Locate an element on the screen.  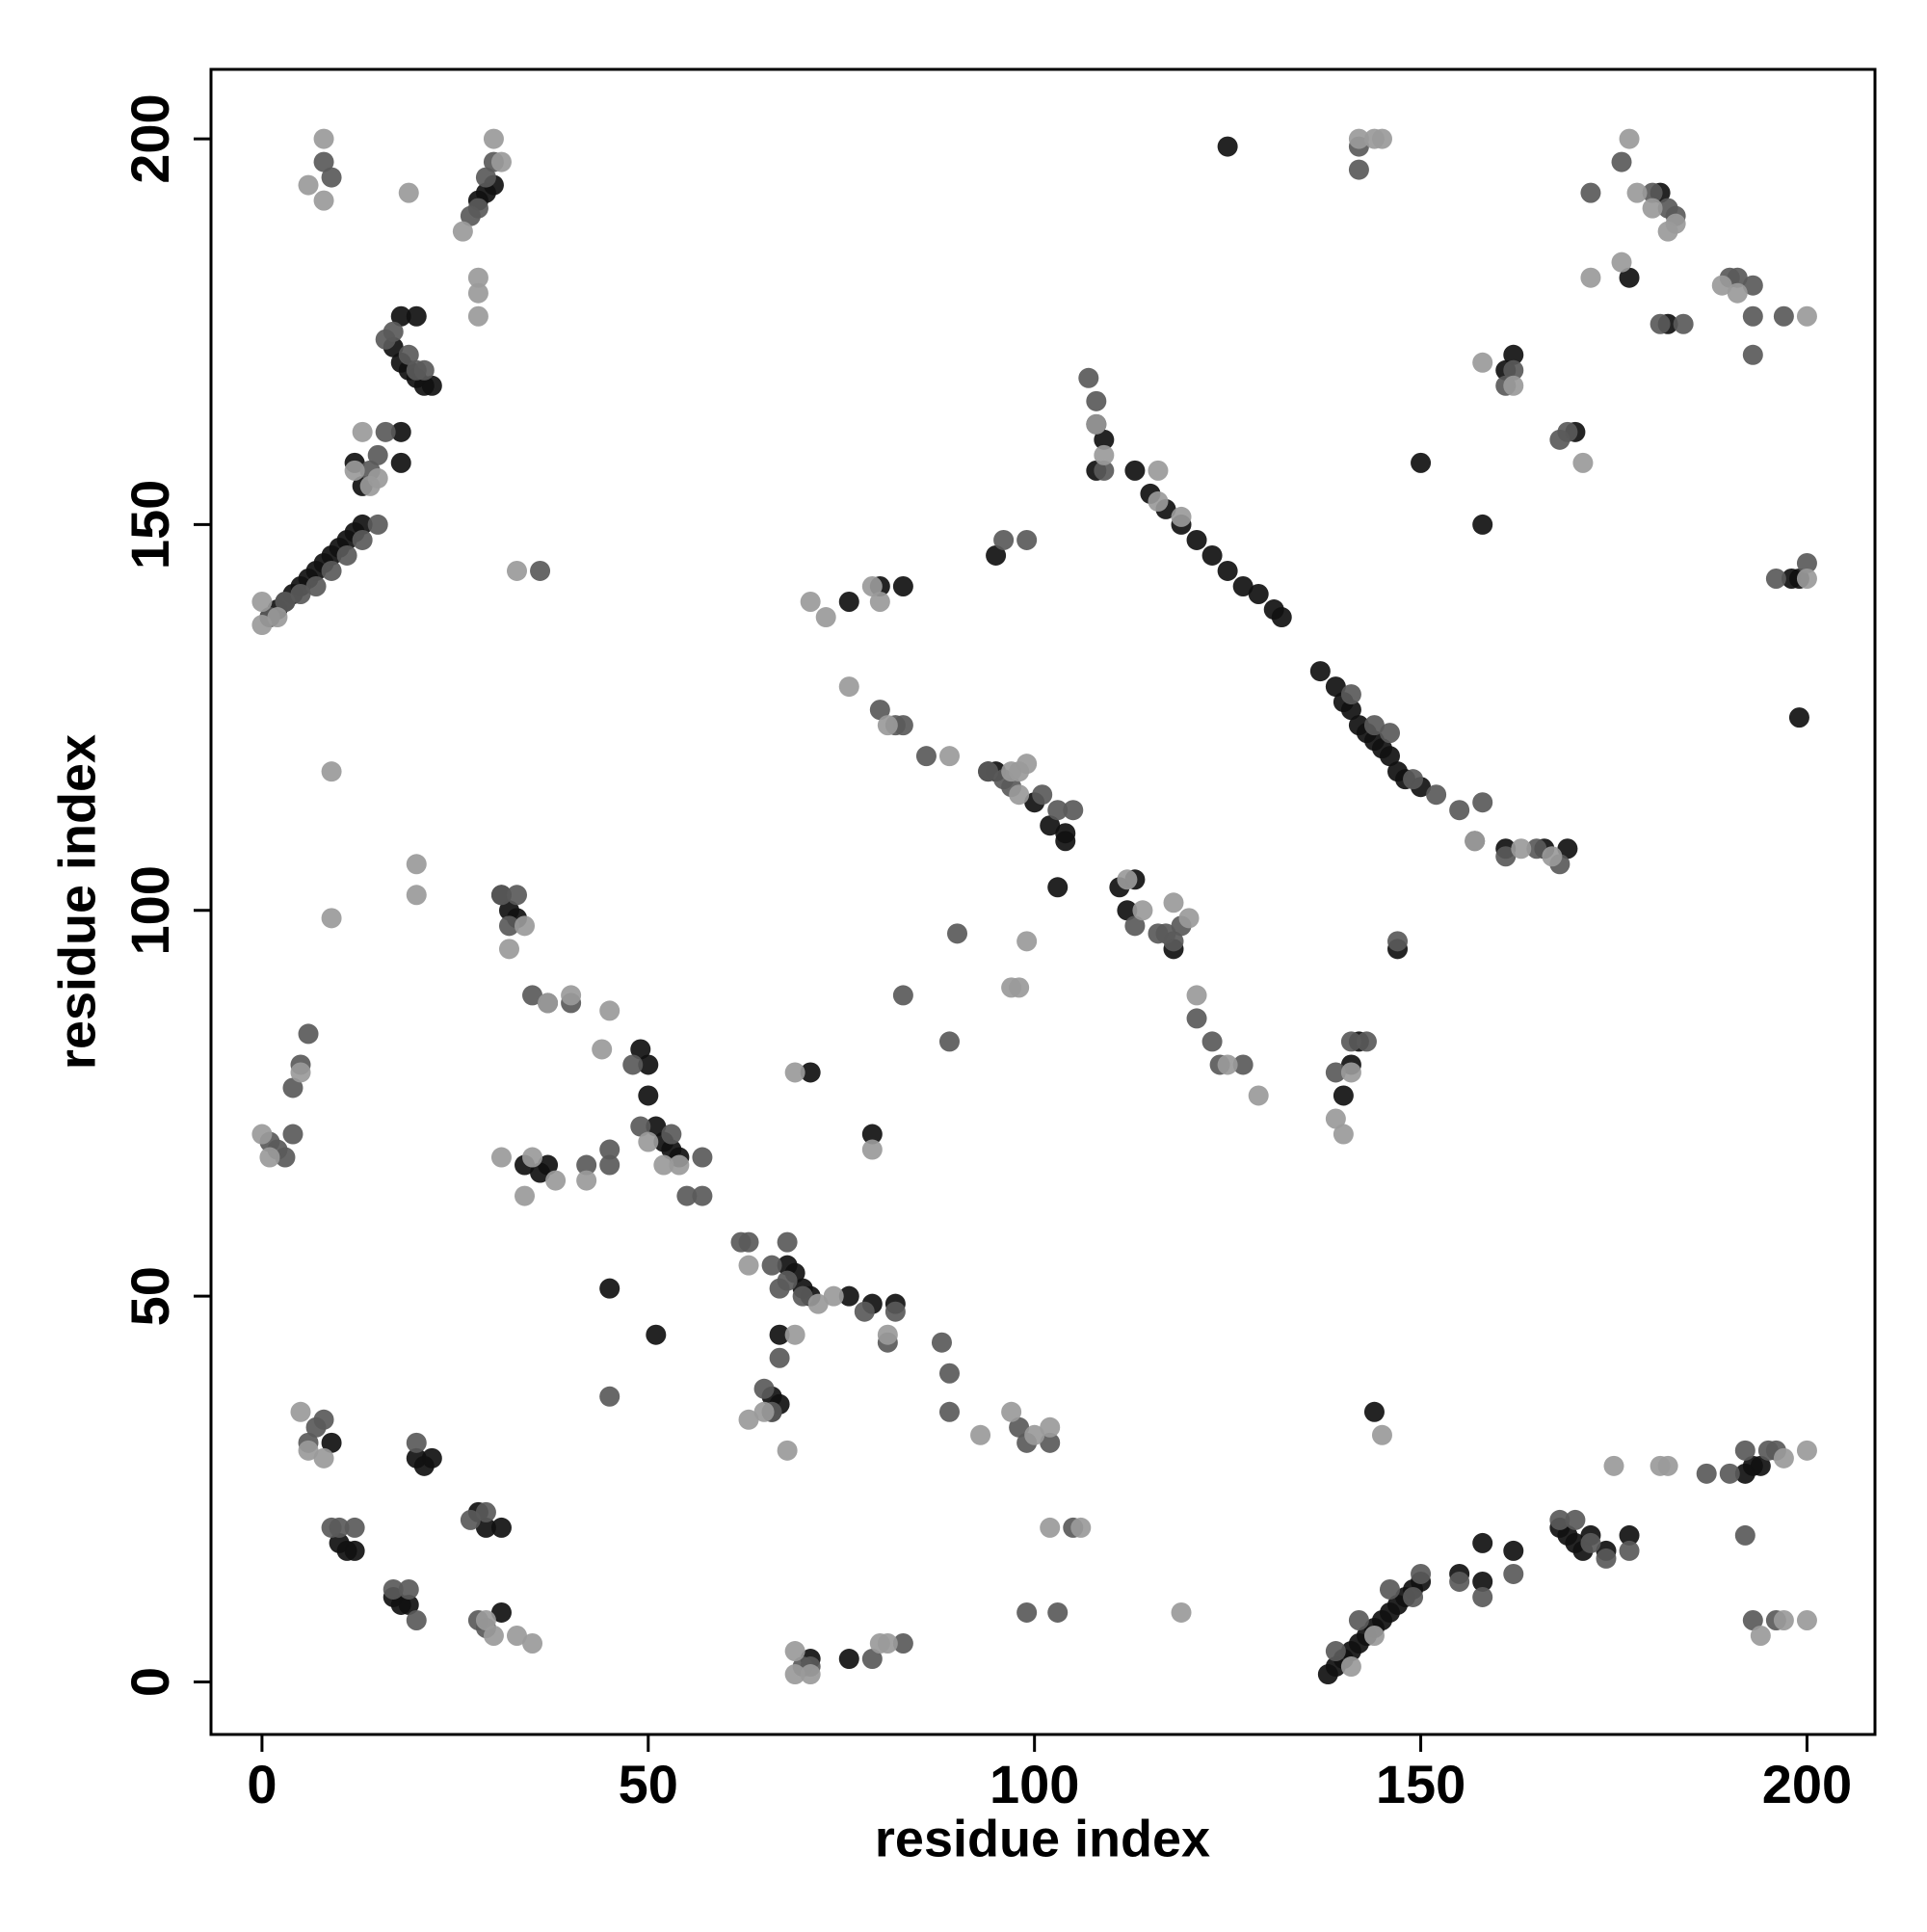
y-tick-label: 200 is located at coordinates (149, 138).